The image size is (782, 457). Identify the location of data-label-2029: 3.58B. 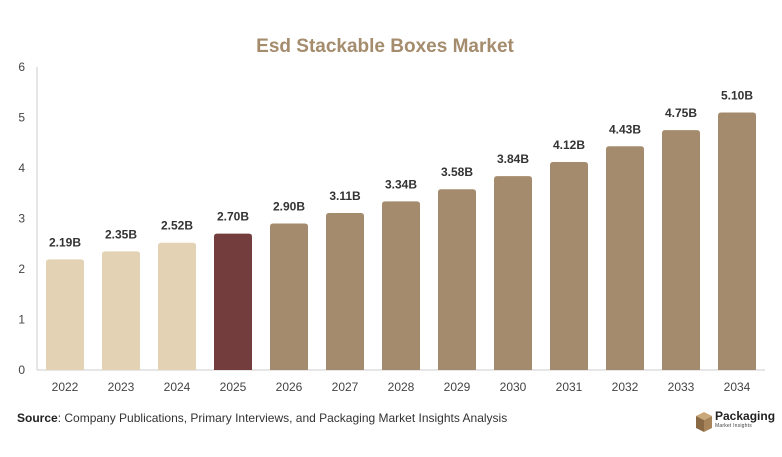
(457, 172).